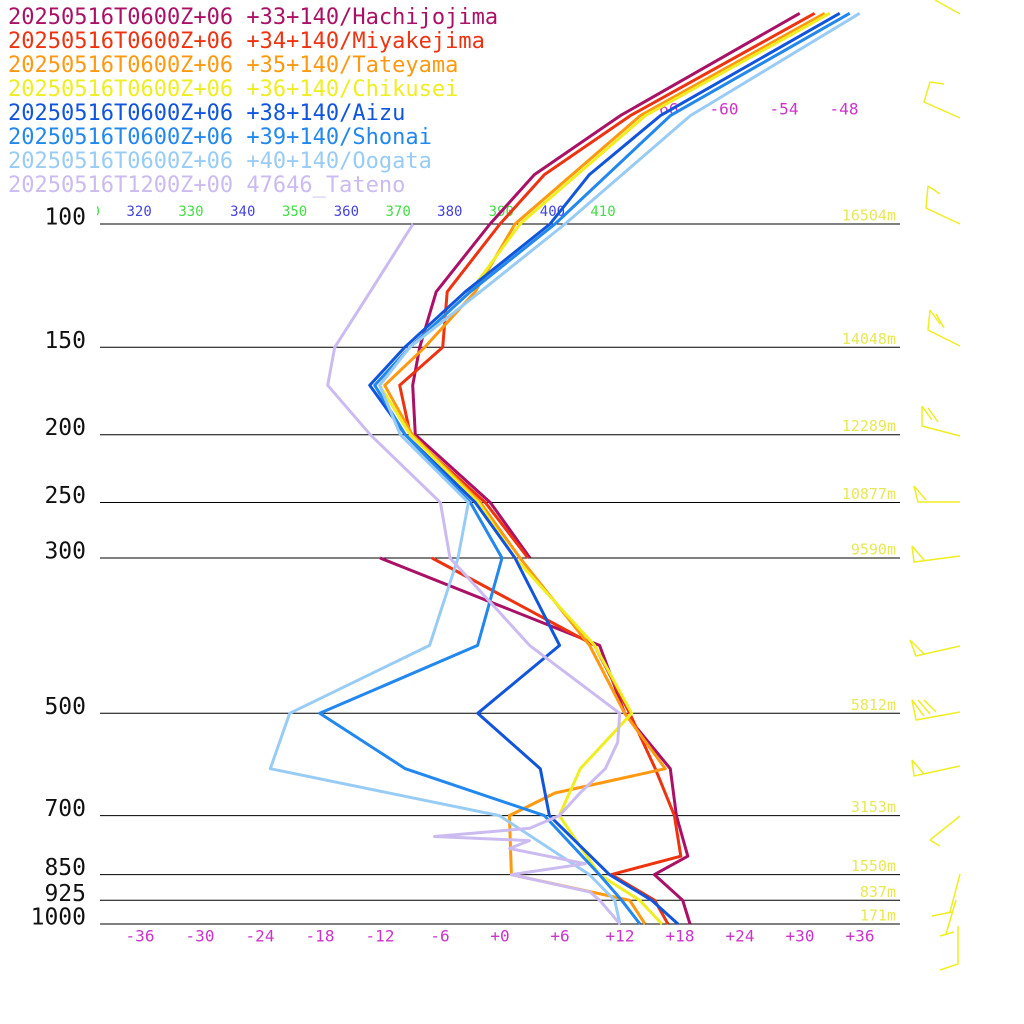  Describe the element at coordinates (680, 936) in the screenshot. I see `x-tick-label: +18` at that location.